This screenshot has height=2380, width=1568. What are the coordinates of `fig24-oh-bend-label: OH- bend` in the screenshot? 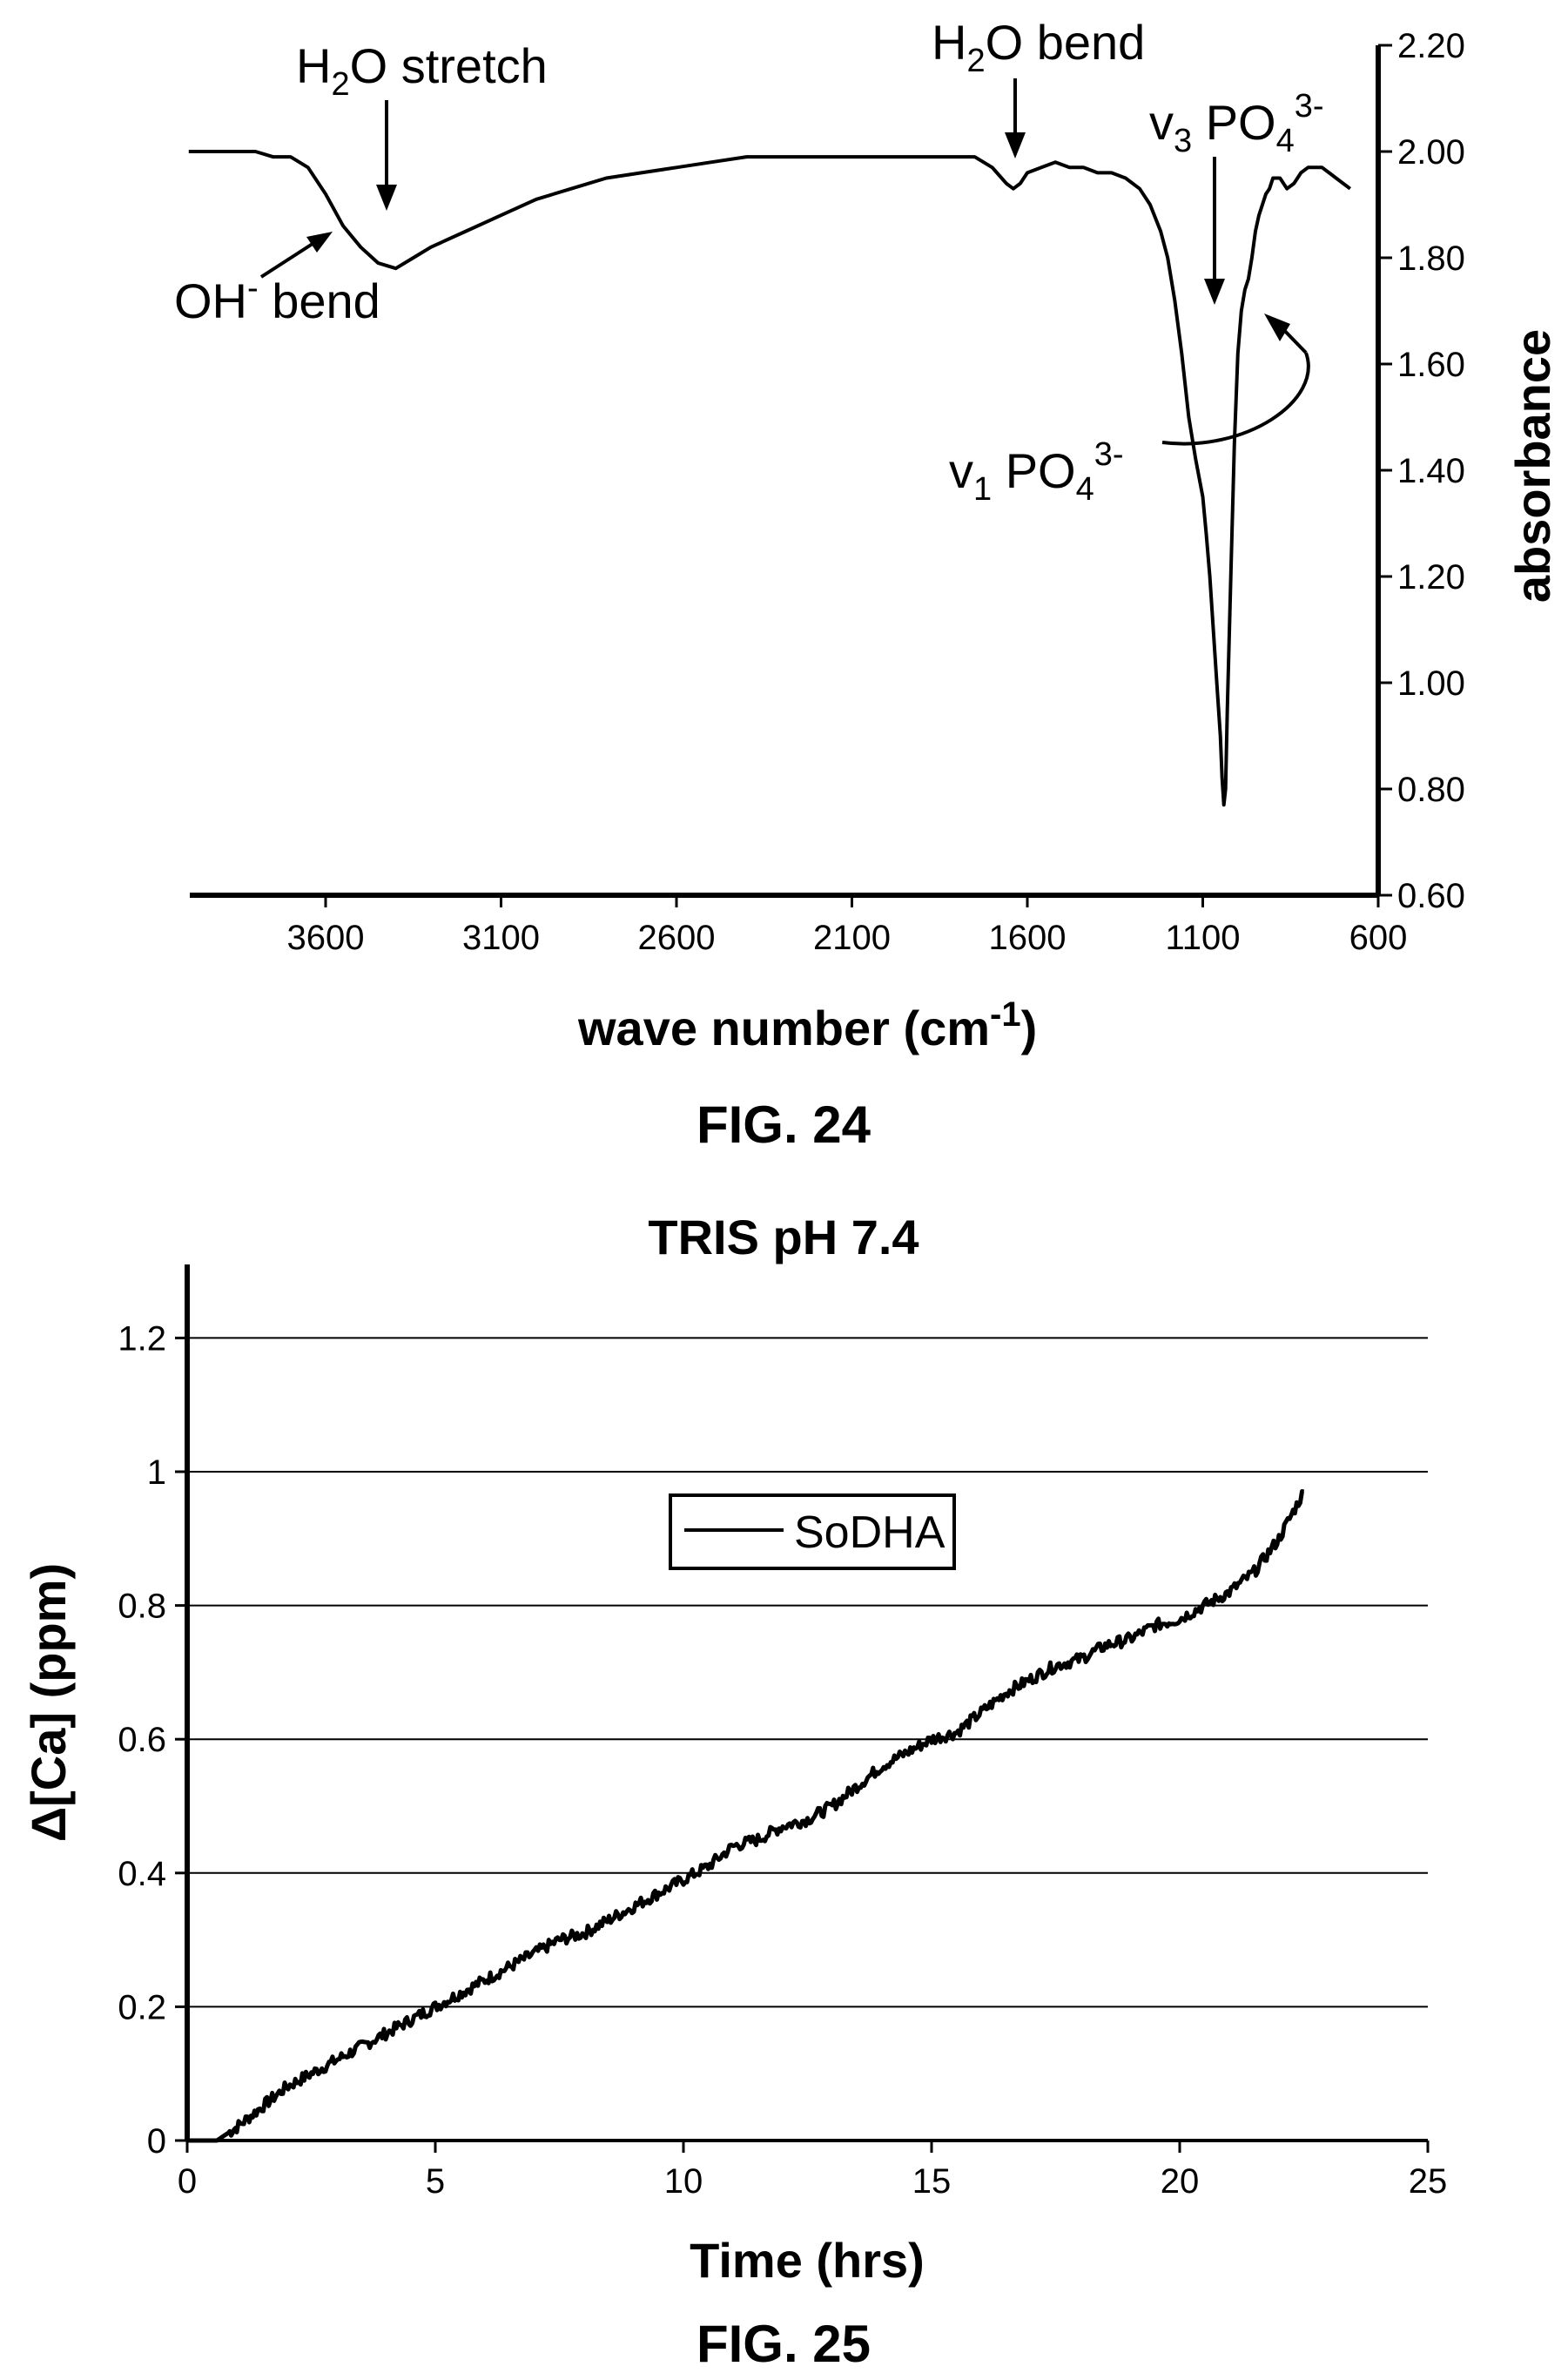 It's located at (277, 299).